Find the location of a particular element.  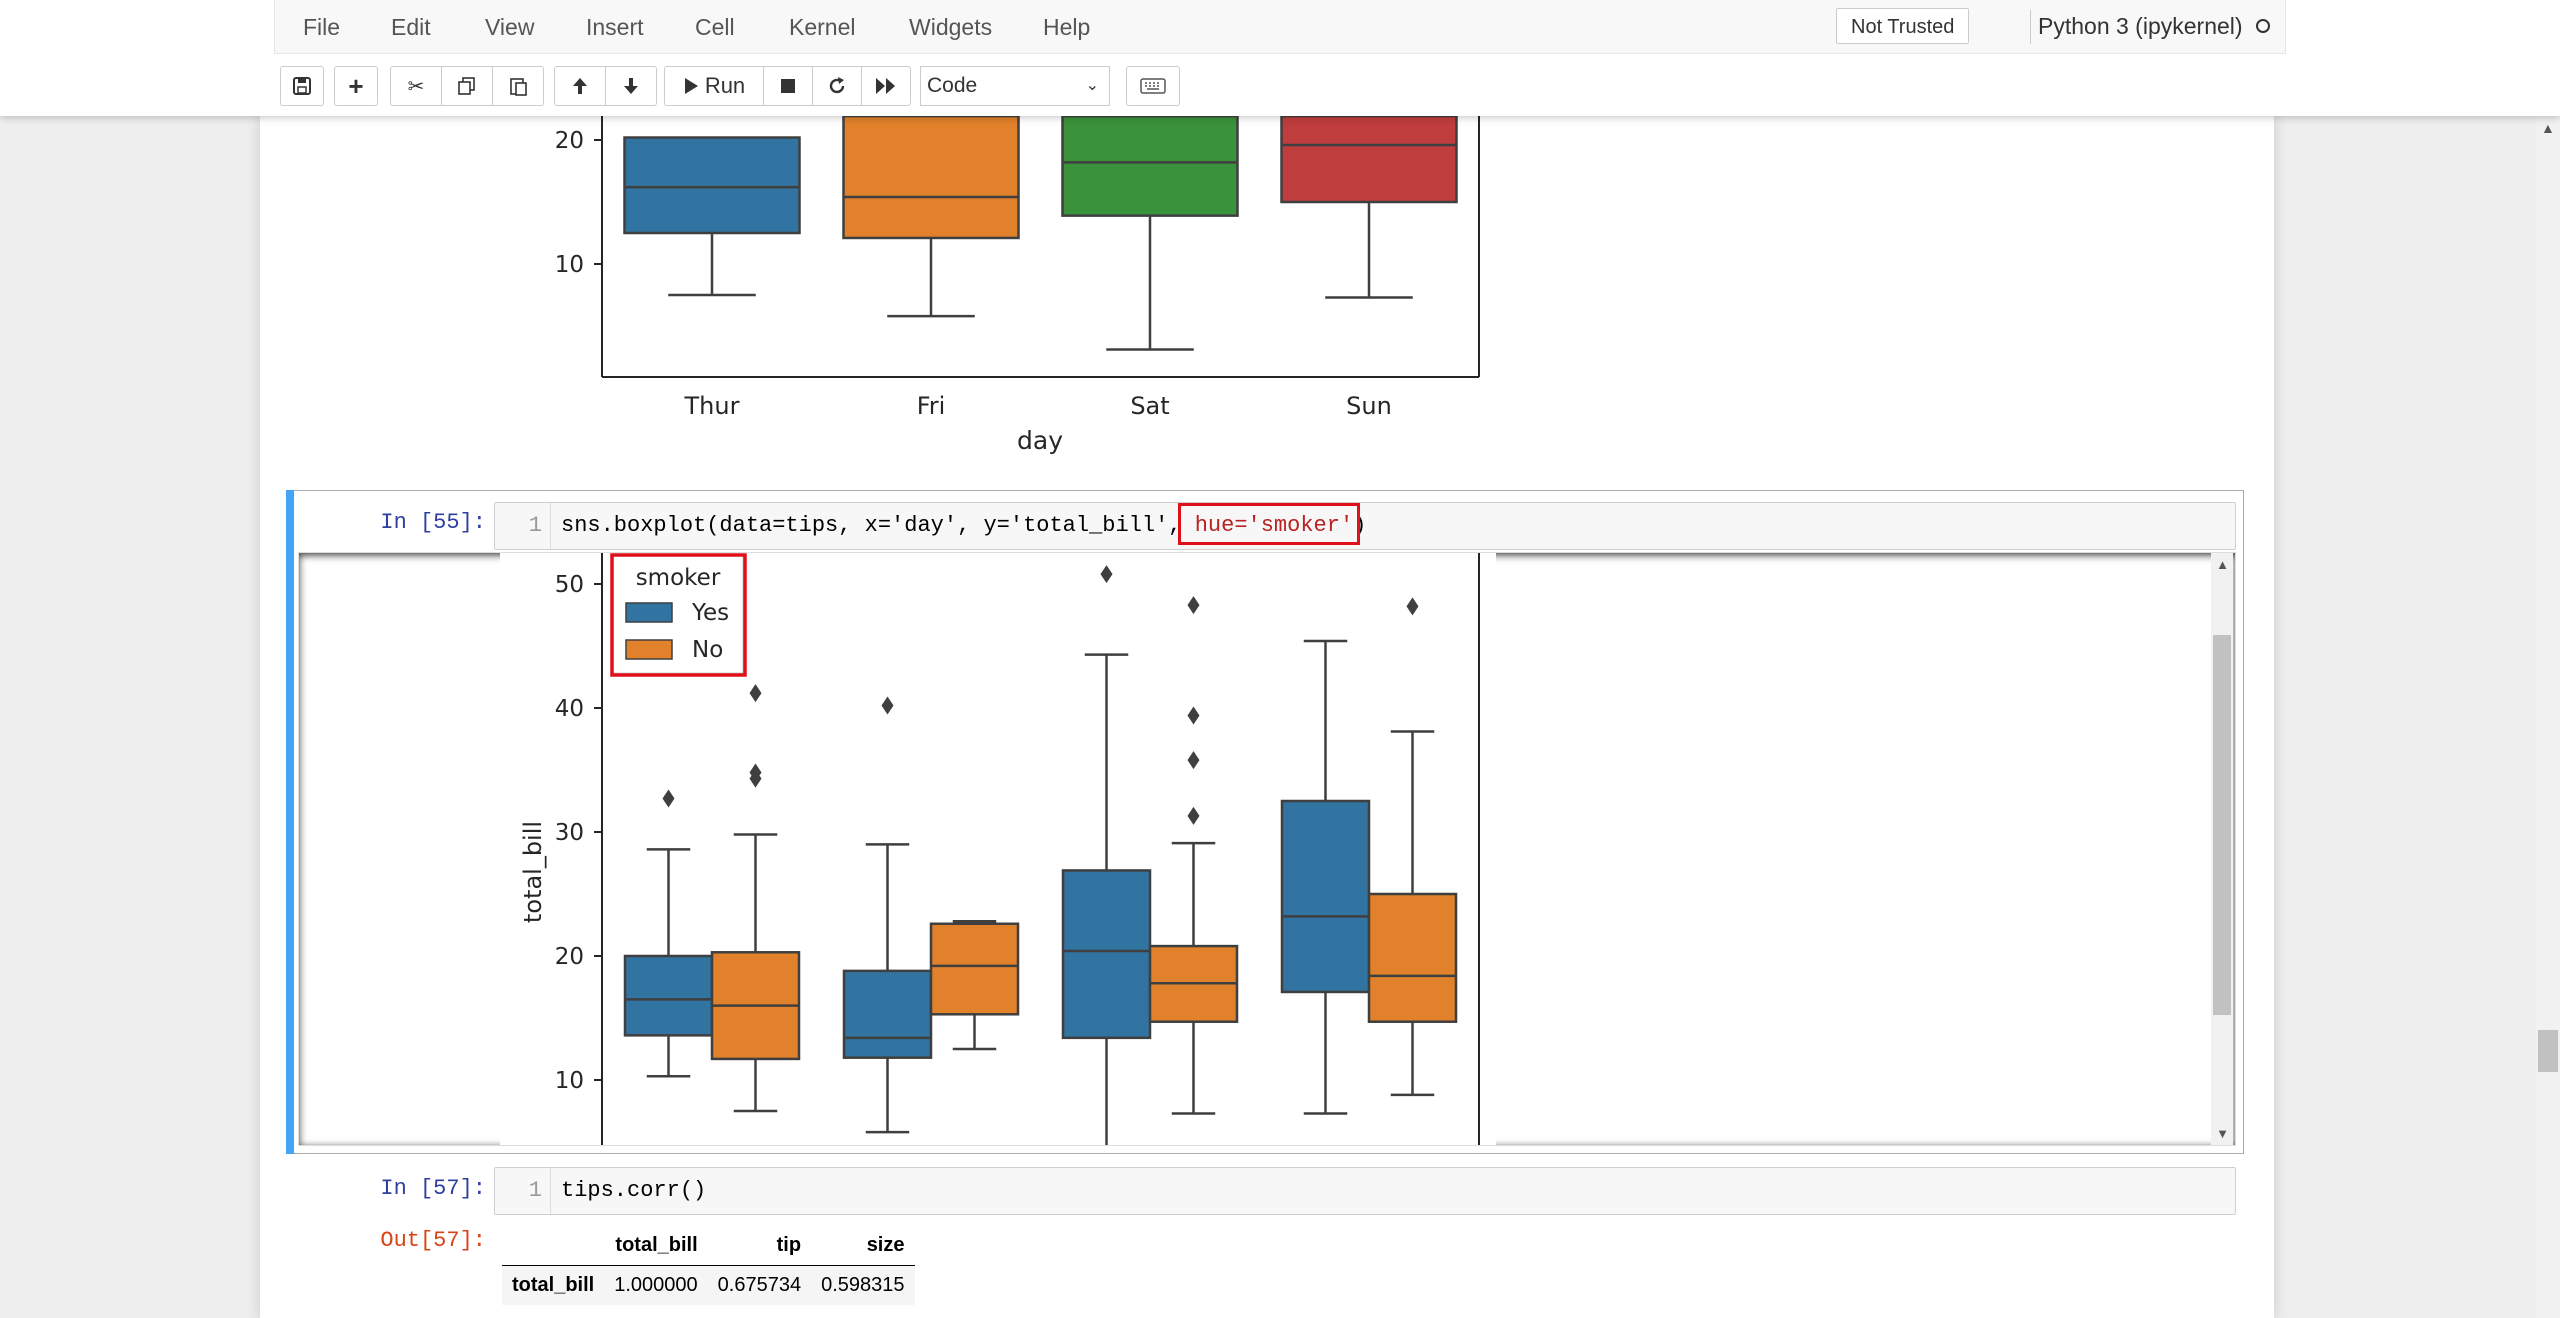

legend-label-yes: Yes is located at coordinates (710, 613).